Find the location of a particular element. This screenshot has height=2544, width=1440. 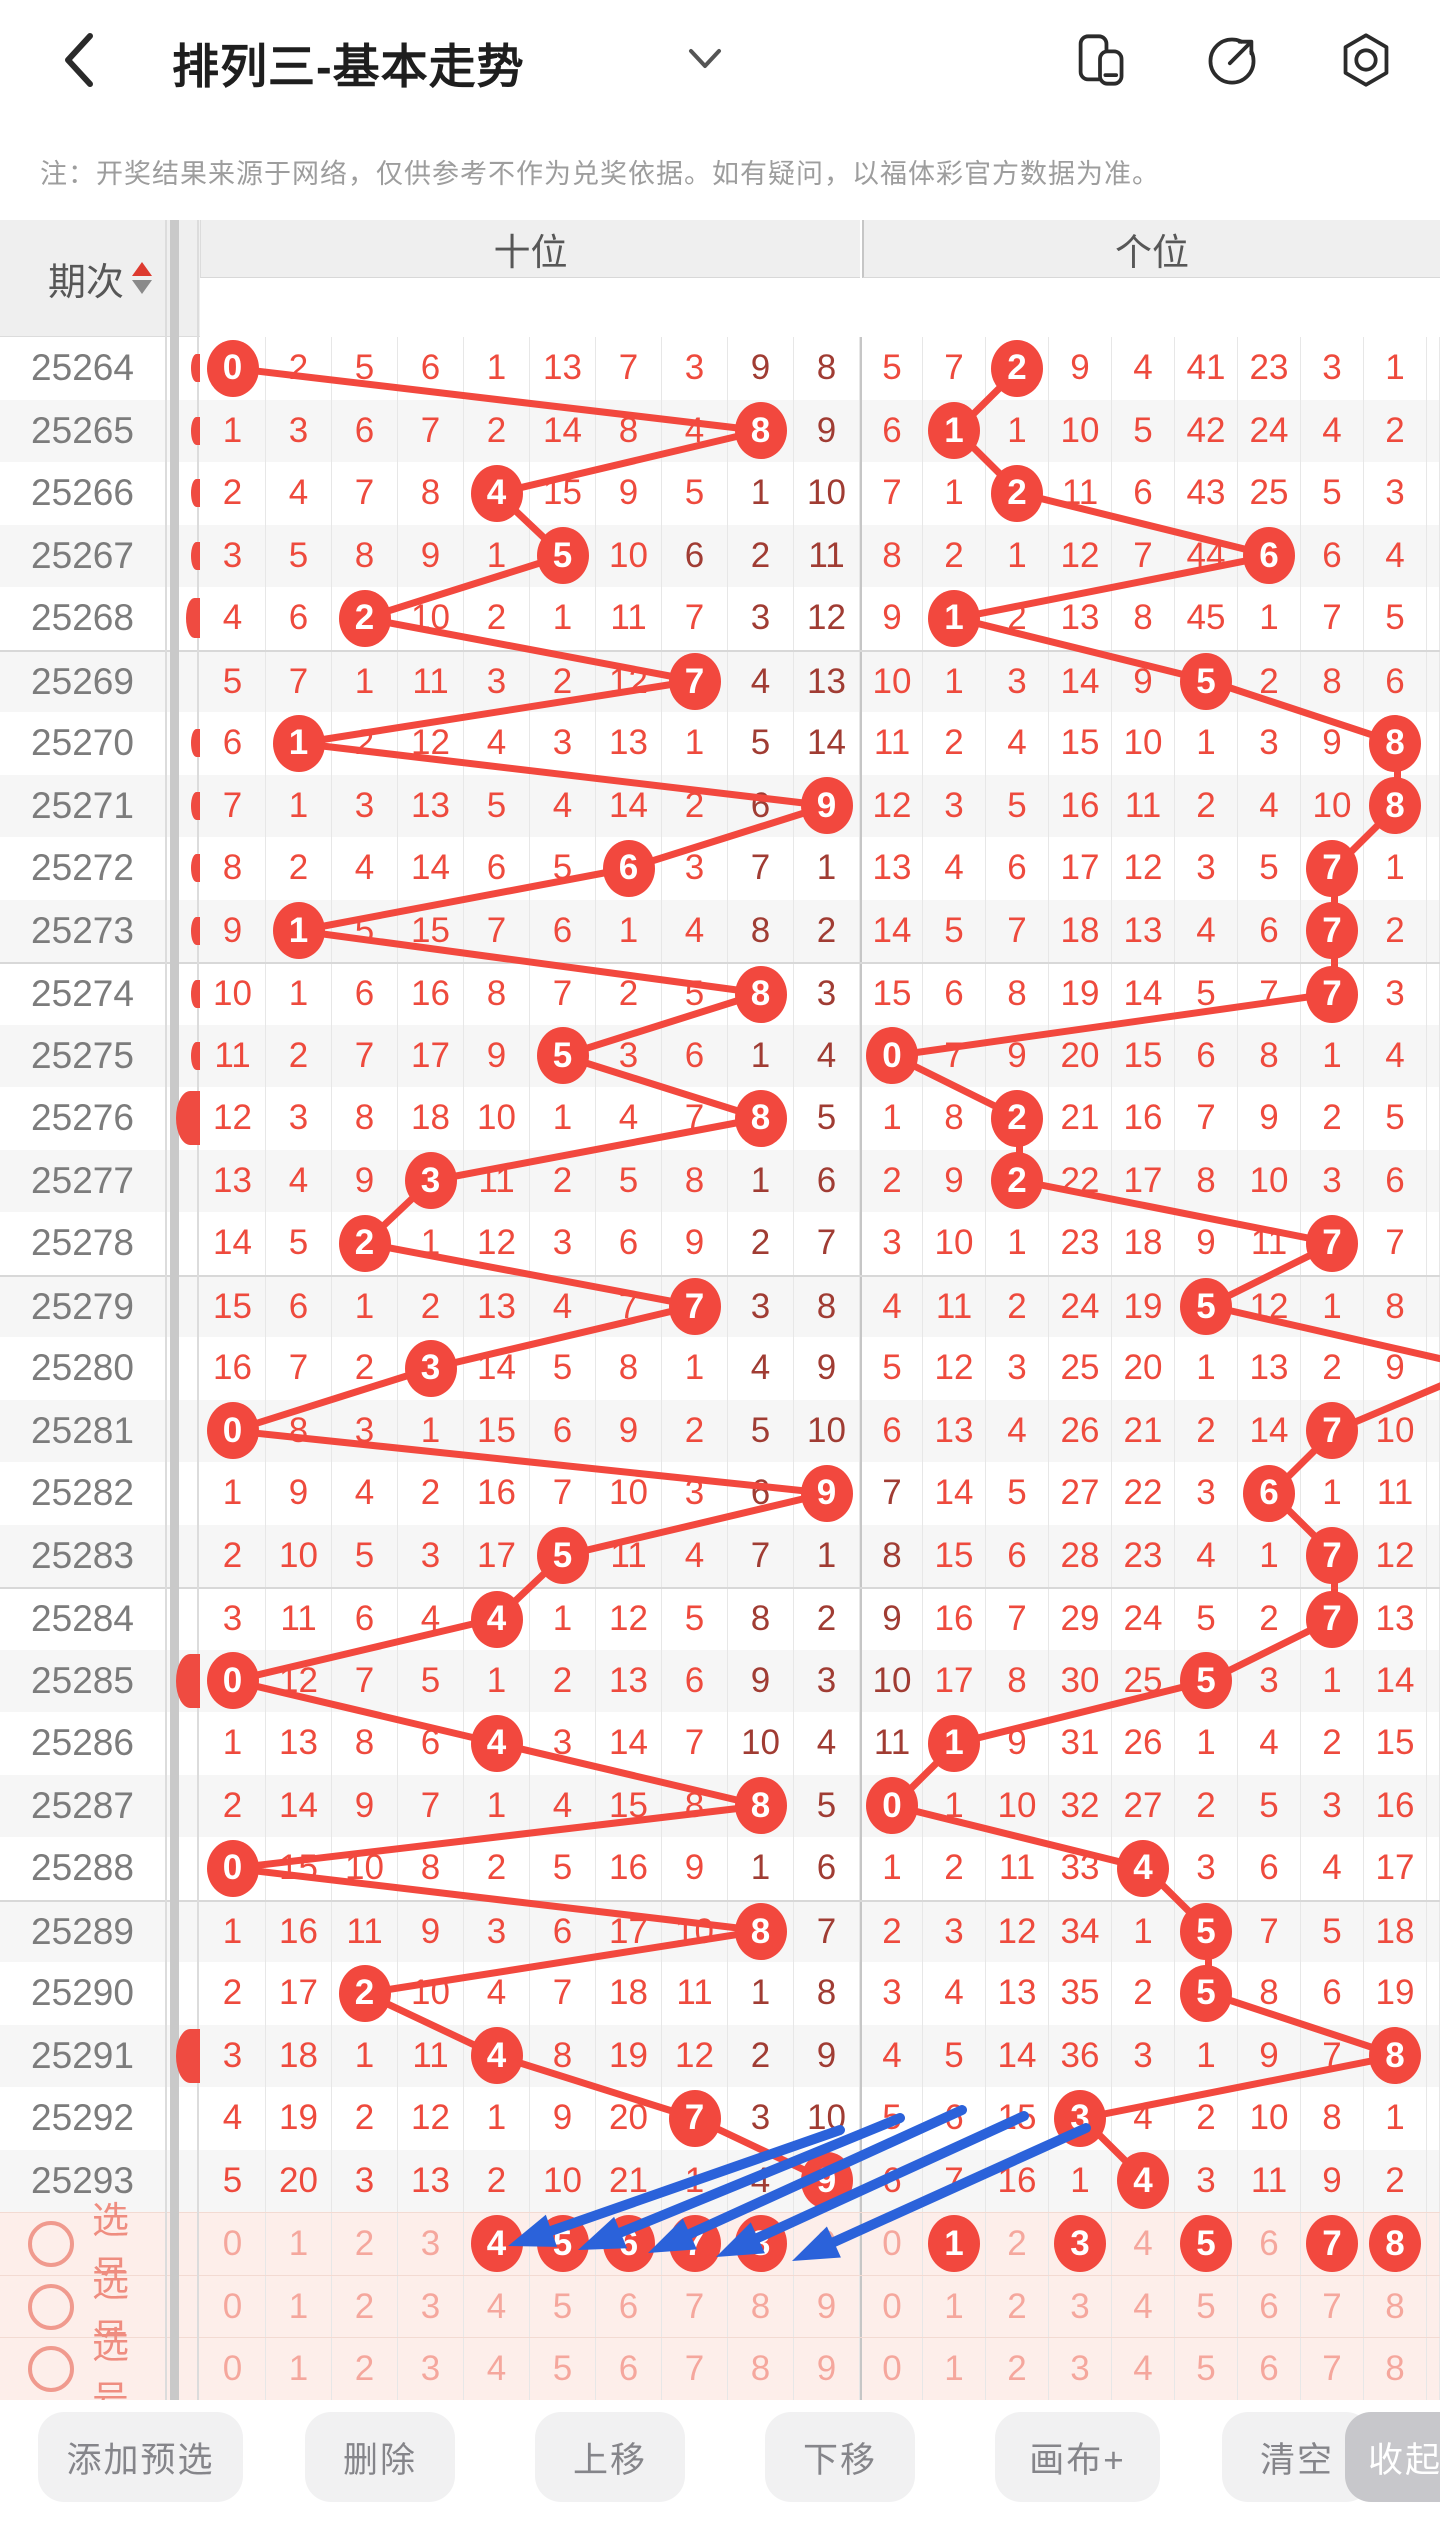

canvas-plus-button: 画布+ is located at coordinates (1077, 2457).